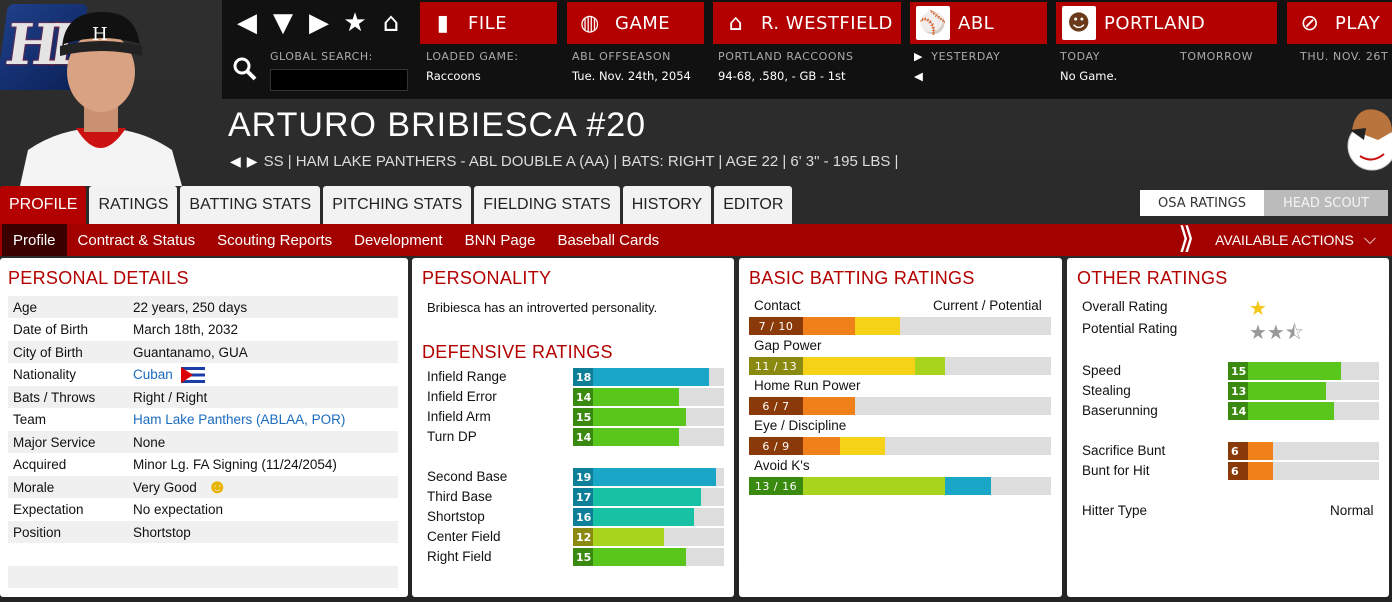 The image size is (1392, 602). I want to click on detail-value: Shortstop, so click(162, 532).